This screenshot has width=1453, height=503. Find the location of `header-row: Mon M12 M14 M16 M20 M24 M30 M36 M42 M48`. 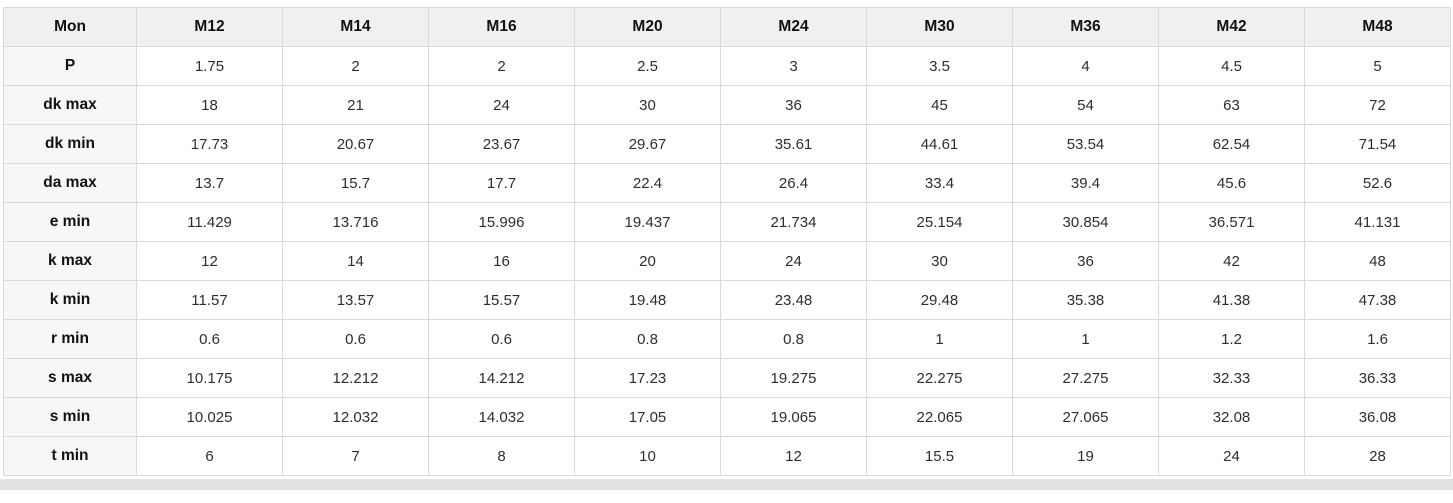

header-row: Mon M12 M14 M16 M20 M24 M30 M36 M42 M48 is located at coordinates (727, 27).